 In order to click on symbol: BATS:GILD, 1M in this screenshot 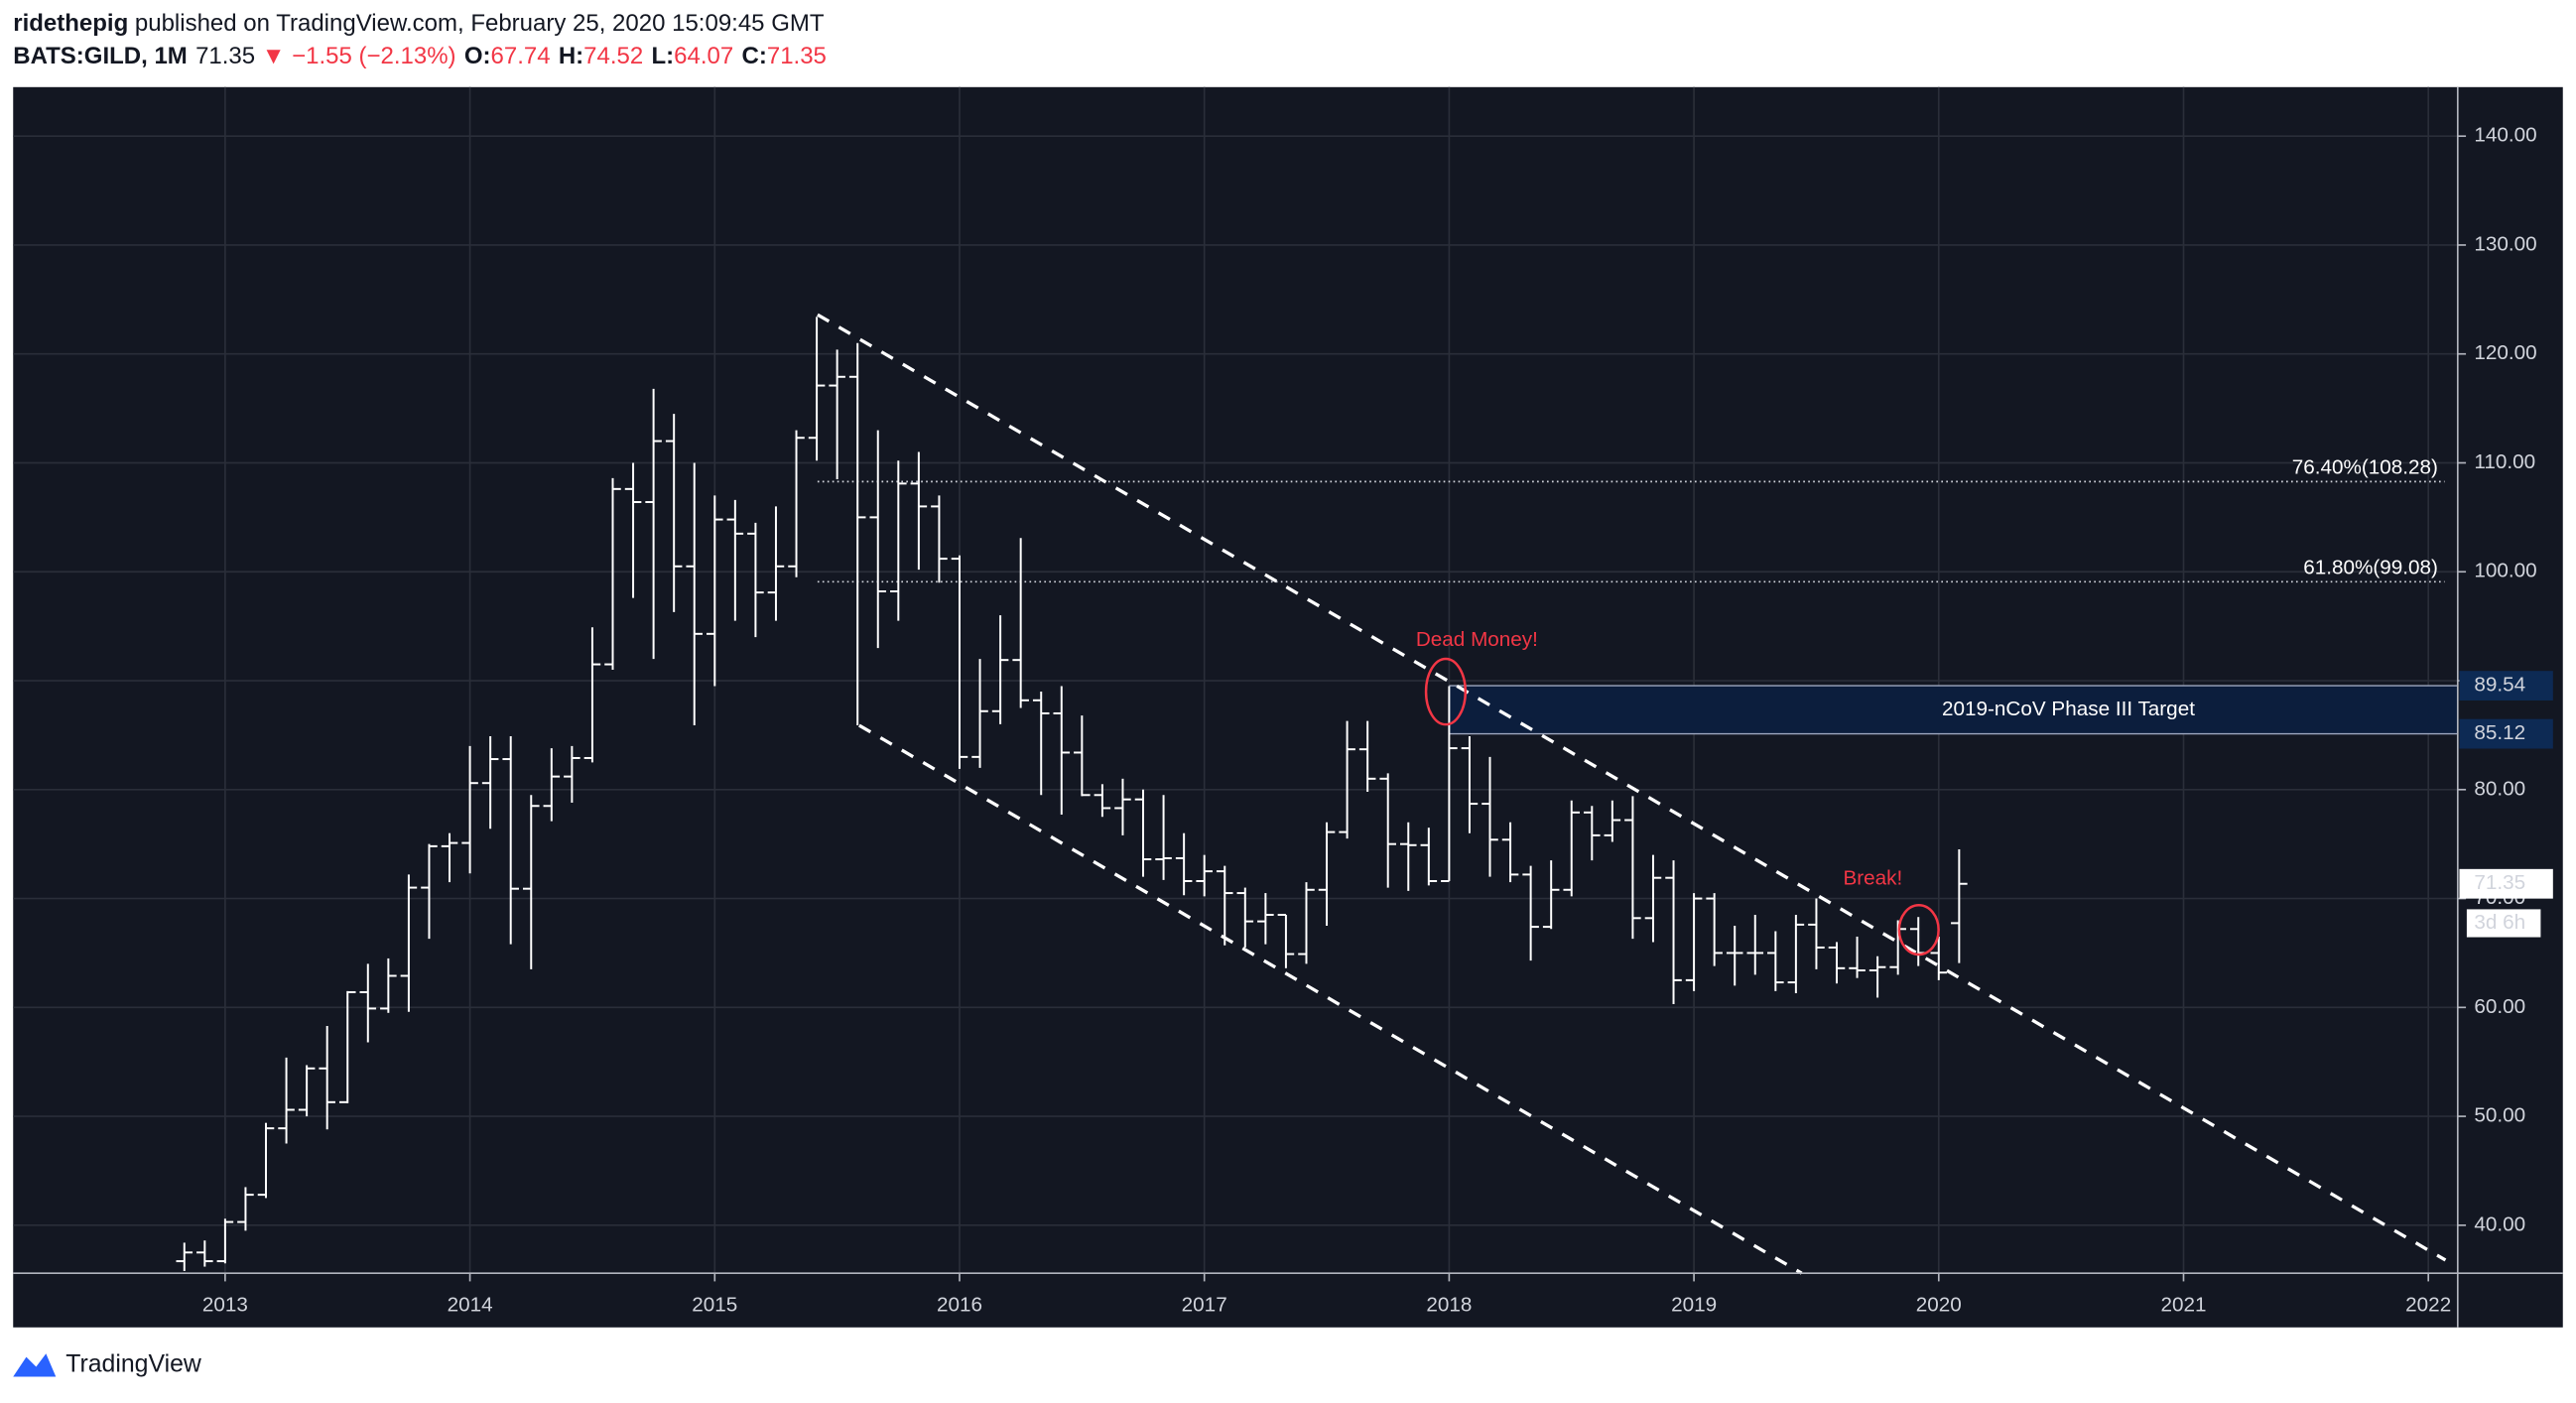, I will do `click(101, 56)`.